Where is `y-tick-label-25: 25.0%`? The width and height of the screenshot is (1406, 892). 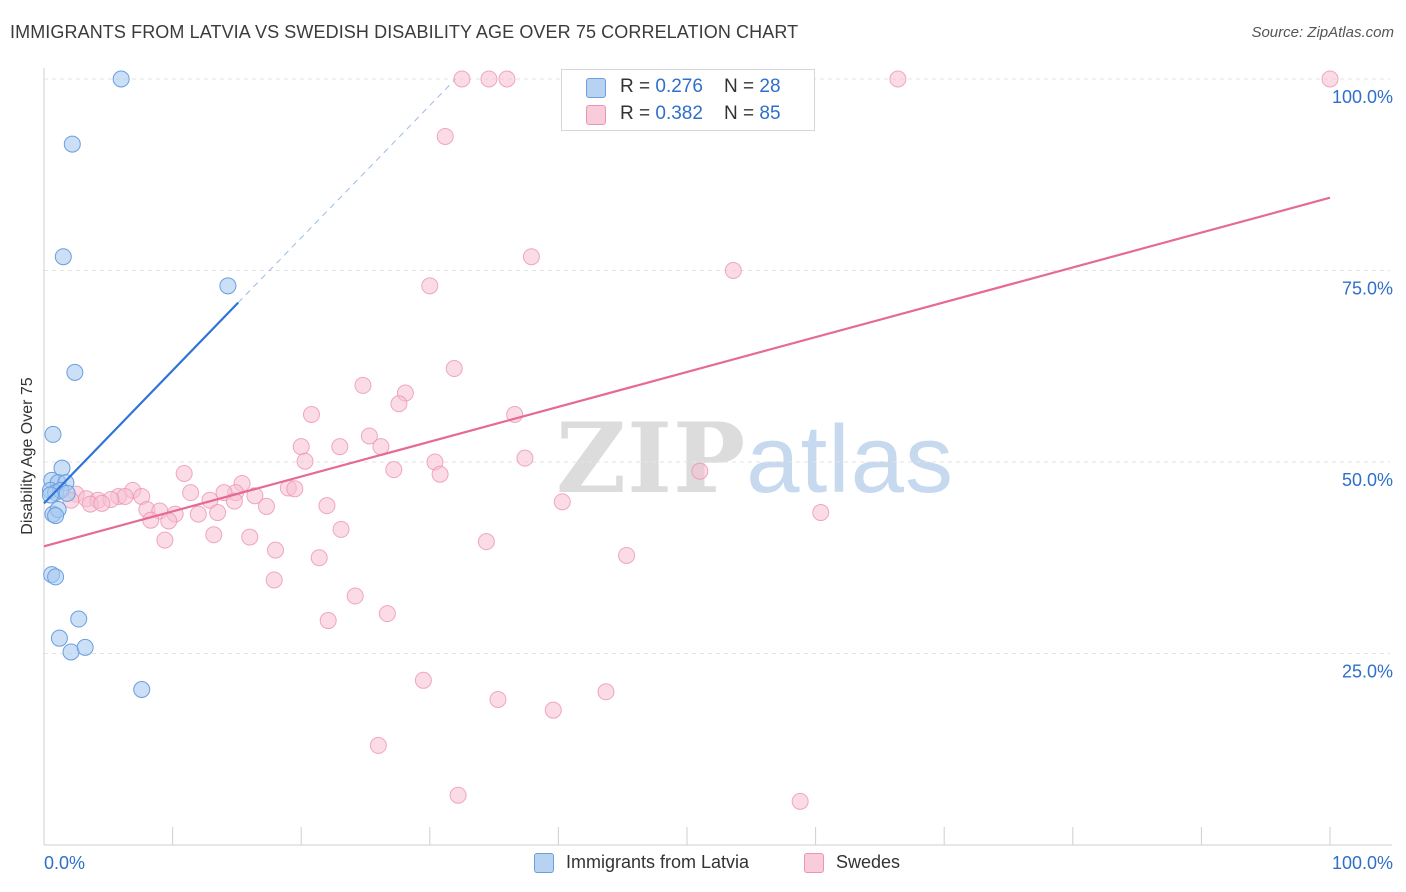 y-tick-label-25: 25.0% is located at coordinates (1367, 672).